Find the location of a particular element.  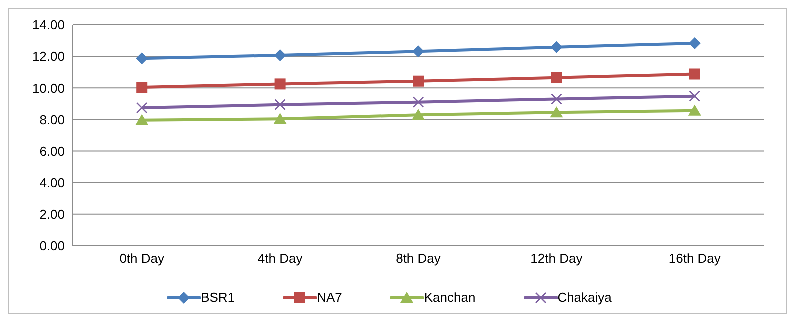

legend-label: Chakaiya is located at coordinates (585, 297).